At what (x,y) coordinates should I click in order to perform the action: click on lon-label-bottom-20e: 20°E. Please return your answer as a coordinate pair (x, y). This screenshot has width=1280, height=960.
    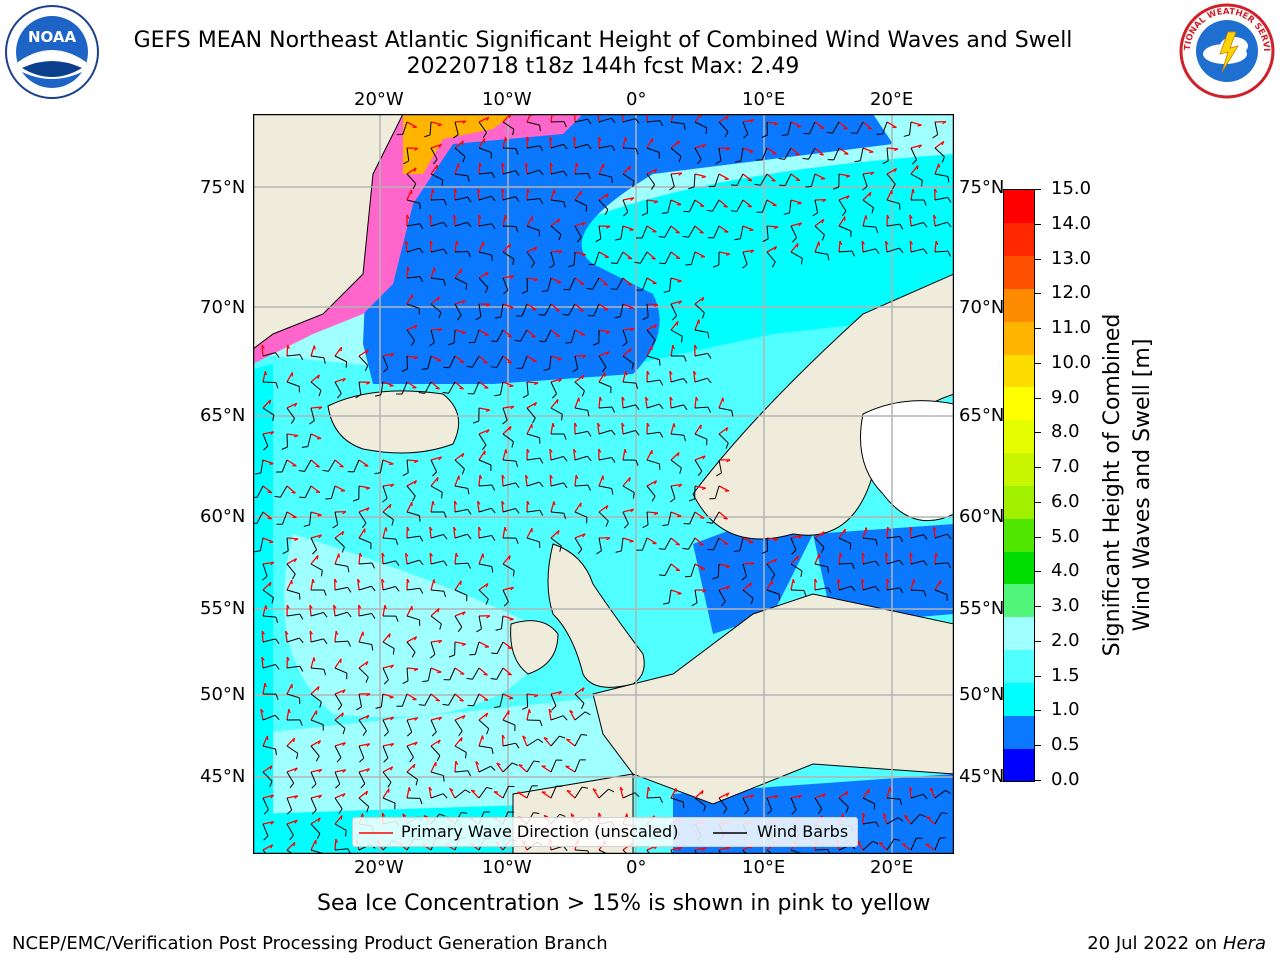
    Looking at the image, I should click on (892, 867).